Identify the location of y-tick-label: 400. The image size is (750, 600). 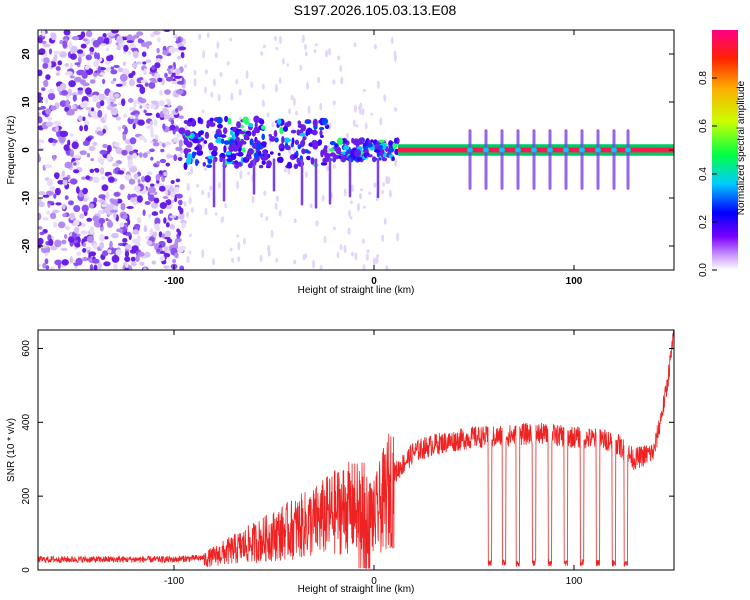
(26, 422).